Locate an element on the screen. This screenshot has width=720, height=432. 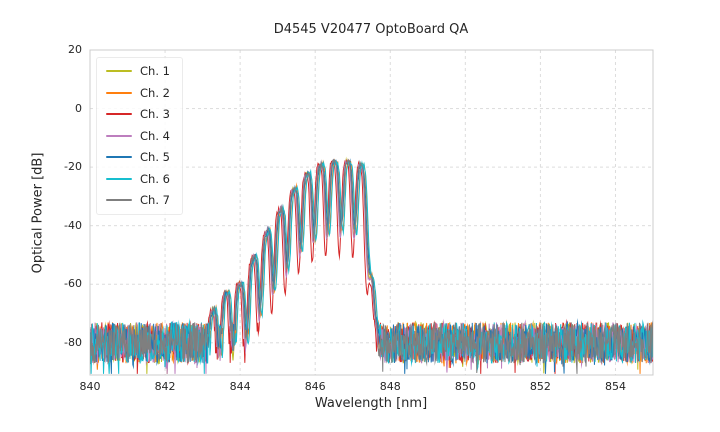
legend-label: Ch. 6 is located at coordinates (155, 178).